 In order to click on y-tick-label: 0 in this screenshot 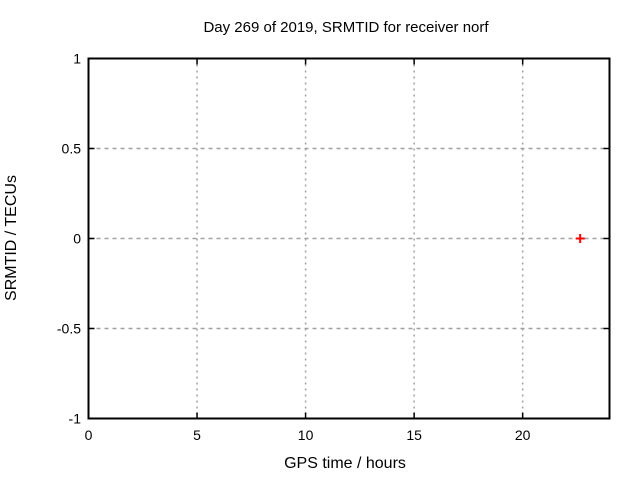, I will do `click(77, 239)`.